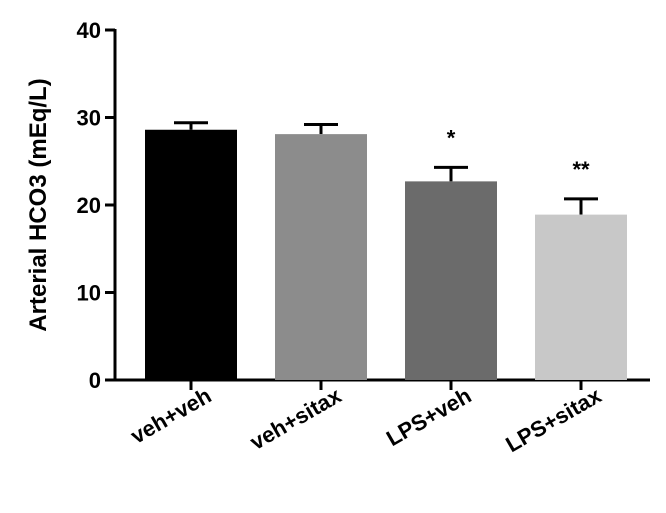 This screenshot has height=513, width=666. I want to click on y-tick-label-20: 20, so click(89, 205).